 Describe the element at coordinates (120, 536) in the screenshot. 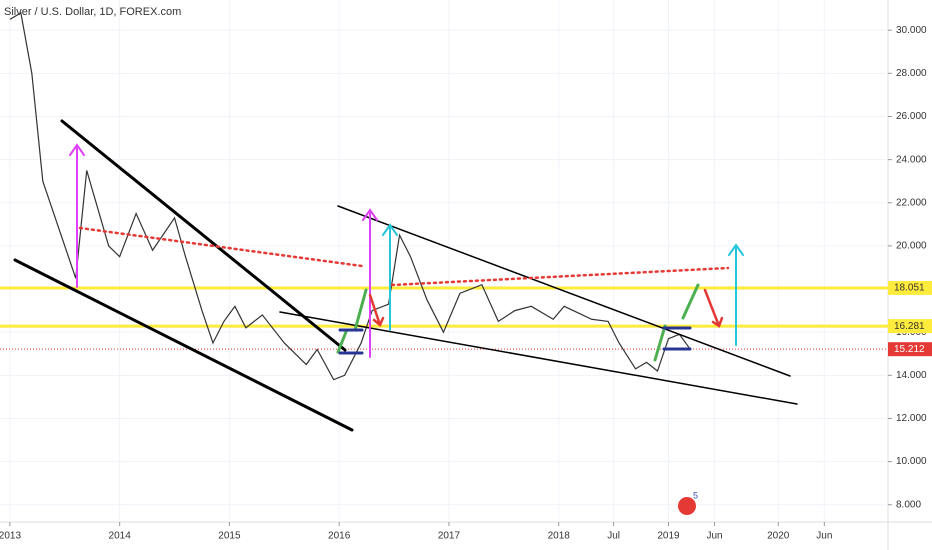

I see `x-tick-label: 2014` at that location.